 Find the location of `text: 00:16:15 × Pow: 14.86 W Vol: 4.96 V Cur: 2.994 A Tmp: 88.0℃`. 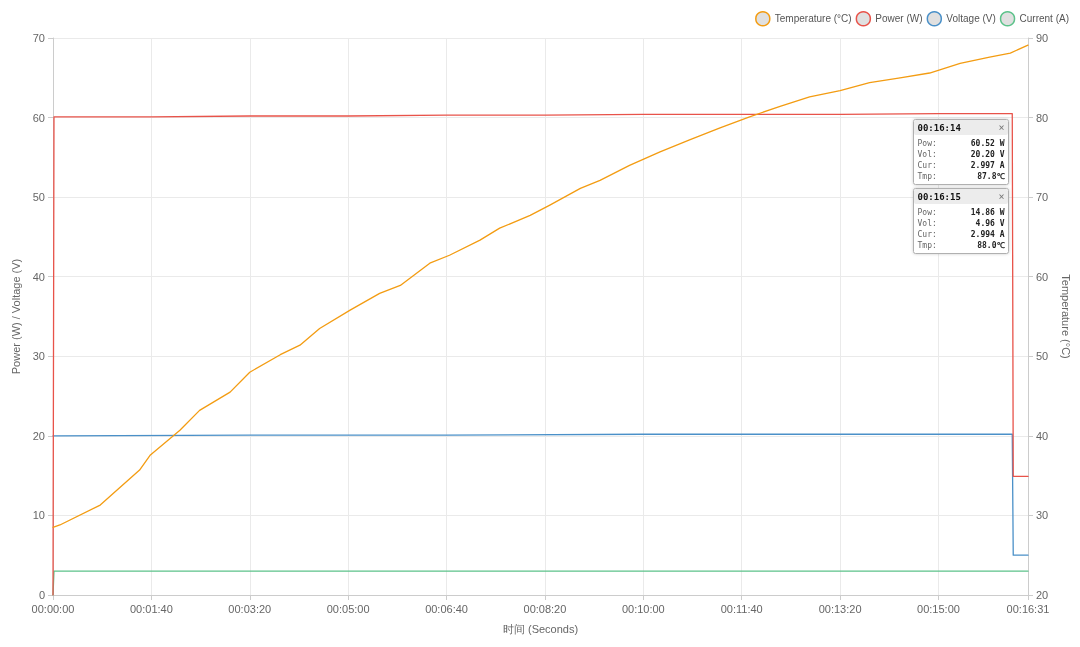

text: 00:16:15 × Pow: 14.86 W Vol: 4.96 V Cur: 2.994 A Tmp: 88.0℃ is located at coordinates (961, 220).